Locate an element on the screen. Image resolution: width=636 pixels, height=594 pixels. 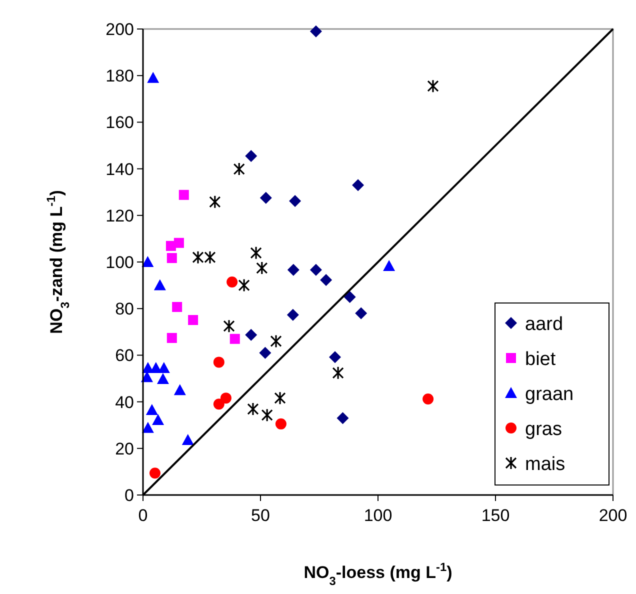
x-tick-label: 50 is located at coordinates (260, 515).